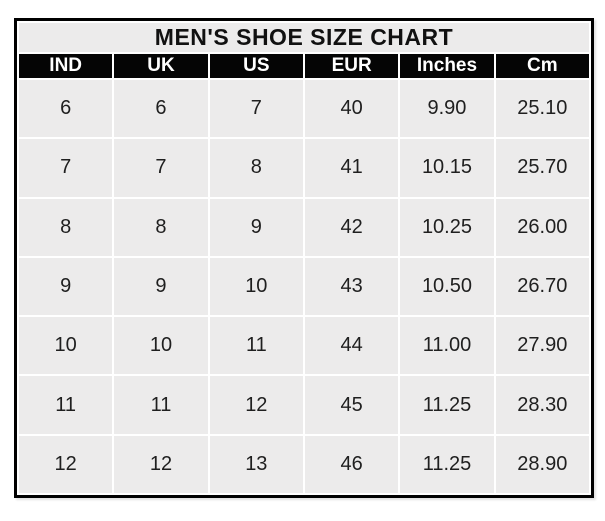 The image size is (605, 521). I want to click on cell-us: 8, so click(256, 168).